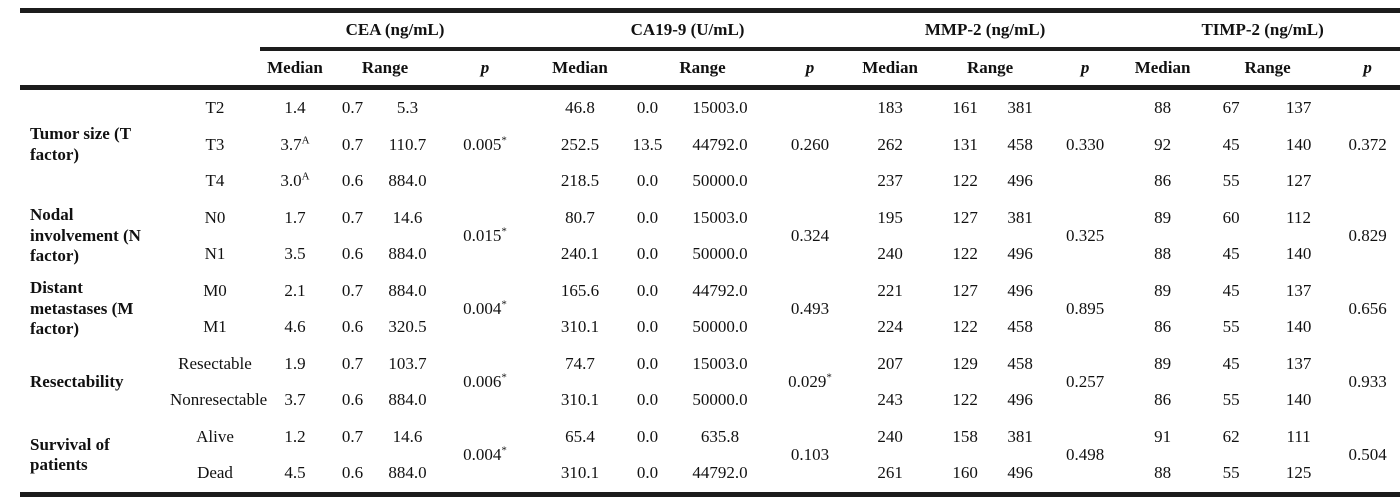 This screenshot has width=1400, height=498. What do you see at coordinates (890, 69) in the screenshot?
I see `mmp2-median-header: Median` at bounding box center [890, 69].